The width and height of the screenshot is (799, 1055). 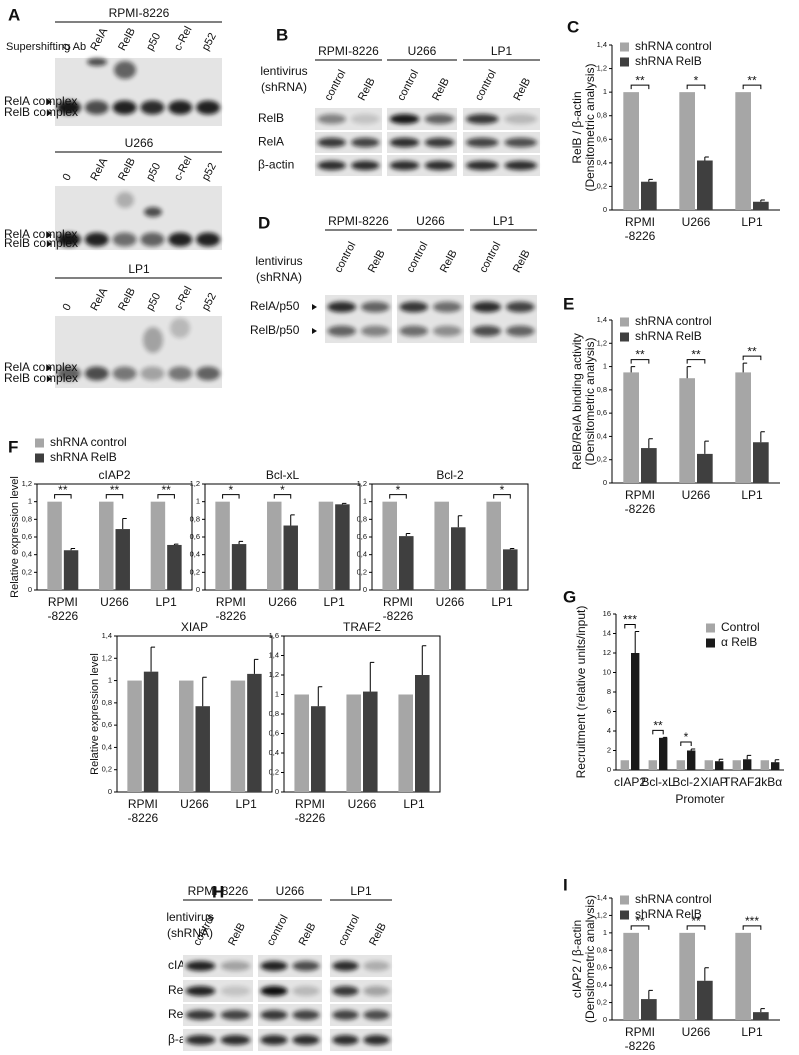 I want to click on lane-label: 0, so click(x=67, y=177).